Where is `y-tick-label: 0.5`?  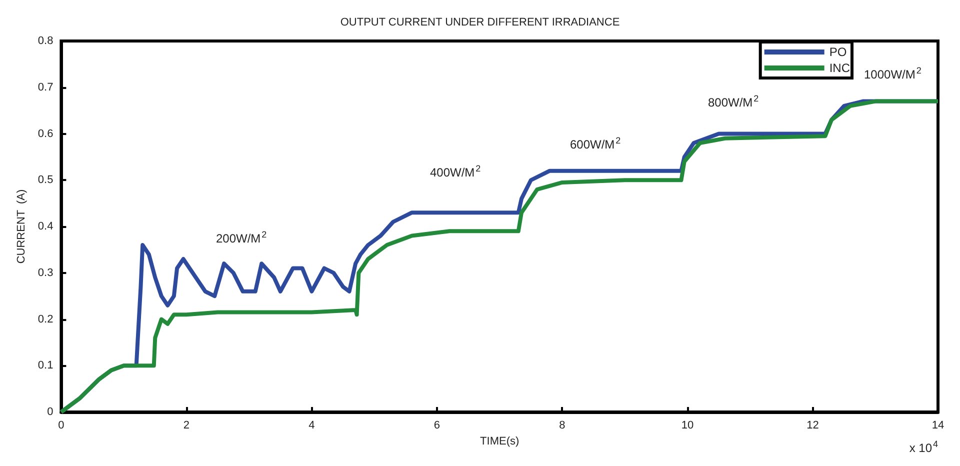 y-tick-label: 0.5 is located at coordinates (46, 180).